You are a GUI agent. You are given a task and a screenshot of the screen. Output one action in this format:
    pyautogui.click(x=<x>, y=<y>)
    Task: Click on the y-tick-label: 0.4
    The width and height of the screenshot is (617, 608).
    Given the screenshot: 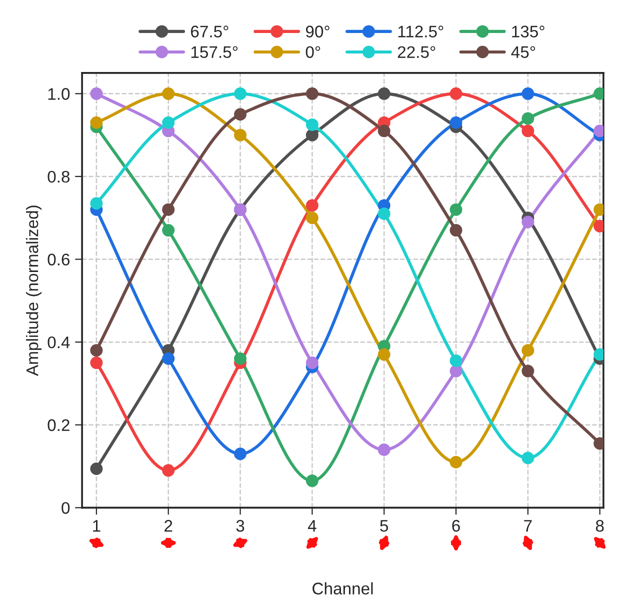 What is the action you would take?
    pyautogui.click(x=59, y=342)
    